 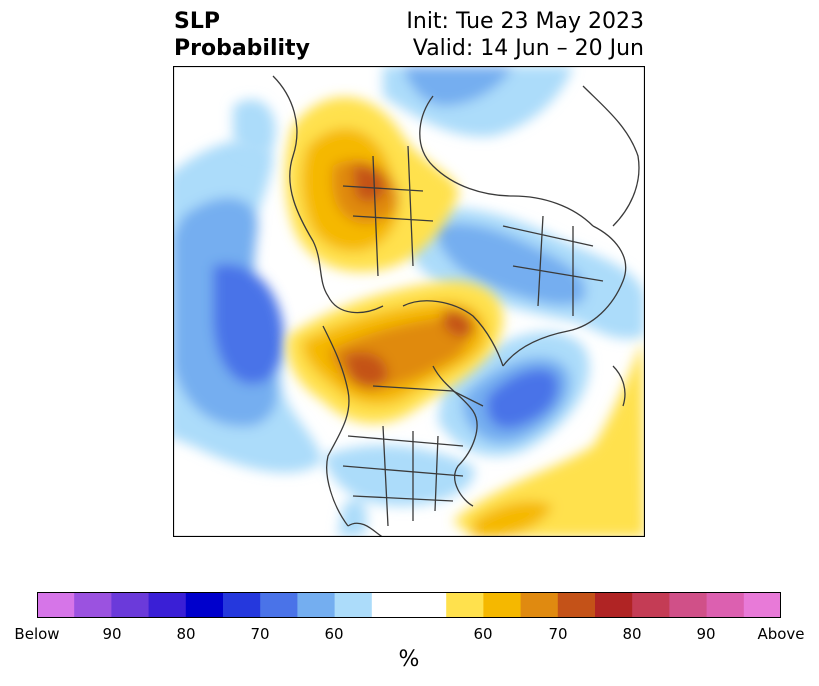 What do you see at coordinates (37, 634) in the screenshot?
I see `colorbar-tick-label: Below` at bounding box center [37, 634].